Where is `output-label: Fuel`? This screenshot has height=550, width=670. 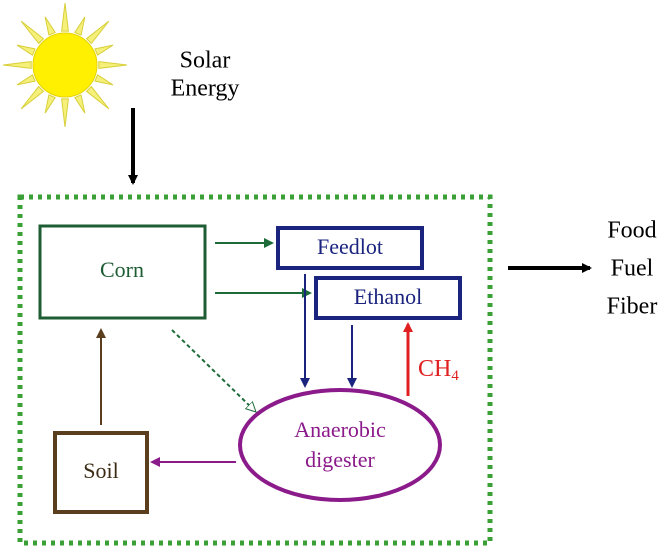
output-label: Fuel is located at coordinates (632, 269).